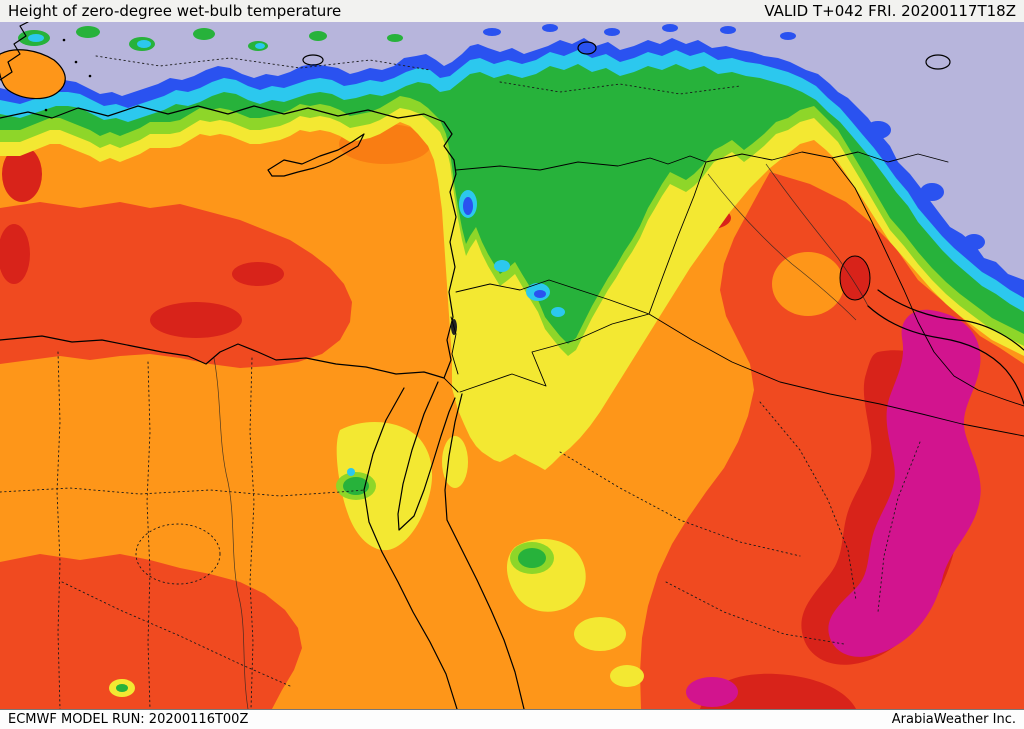  I want to click on euphrates-river, so click(782, 247).